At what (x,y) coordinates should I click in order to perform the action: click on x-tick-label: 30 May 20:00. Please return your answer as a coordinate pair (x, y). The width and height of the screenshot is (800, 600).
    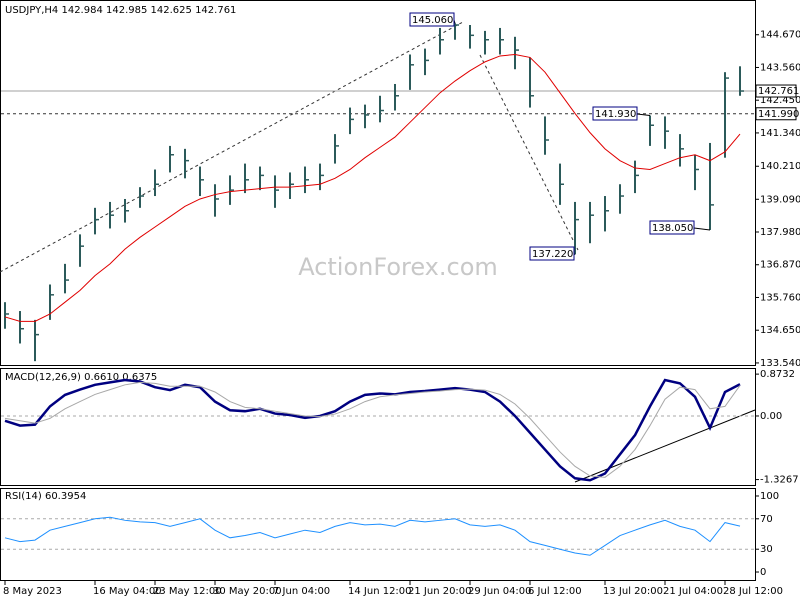
    Looking at the image, I should click on (247, 591).